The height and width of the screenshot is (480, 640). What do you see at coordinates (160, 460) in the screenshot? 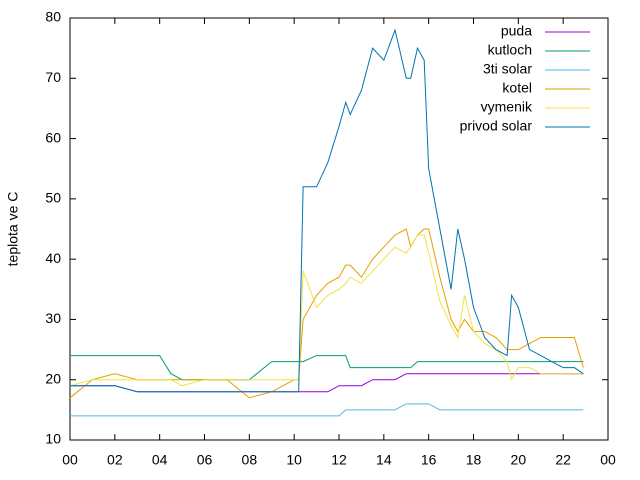
I see `x-tick-label: 04` at bounding box center [160, 460].